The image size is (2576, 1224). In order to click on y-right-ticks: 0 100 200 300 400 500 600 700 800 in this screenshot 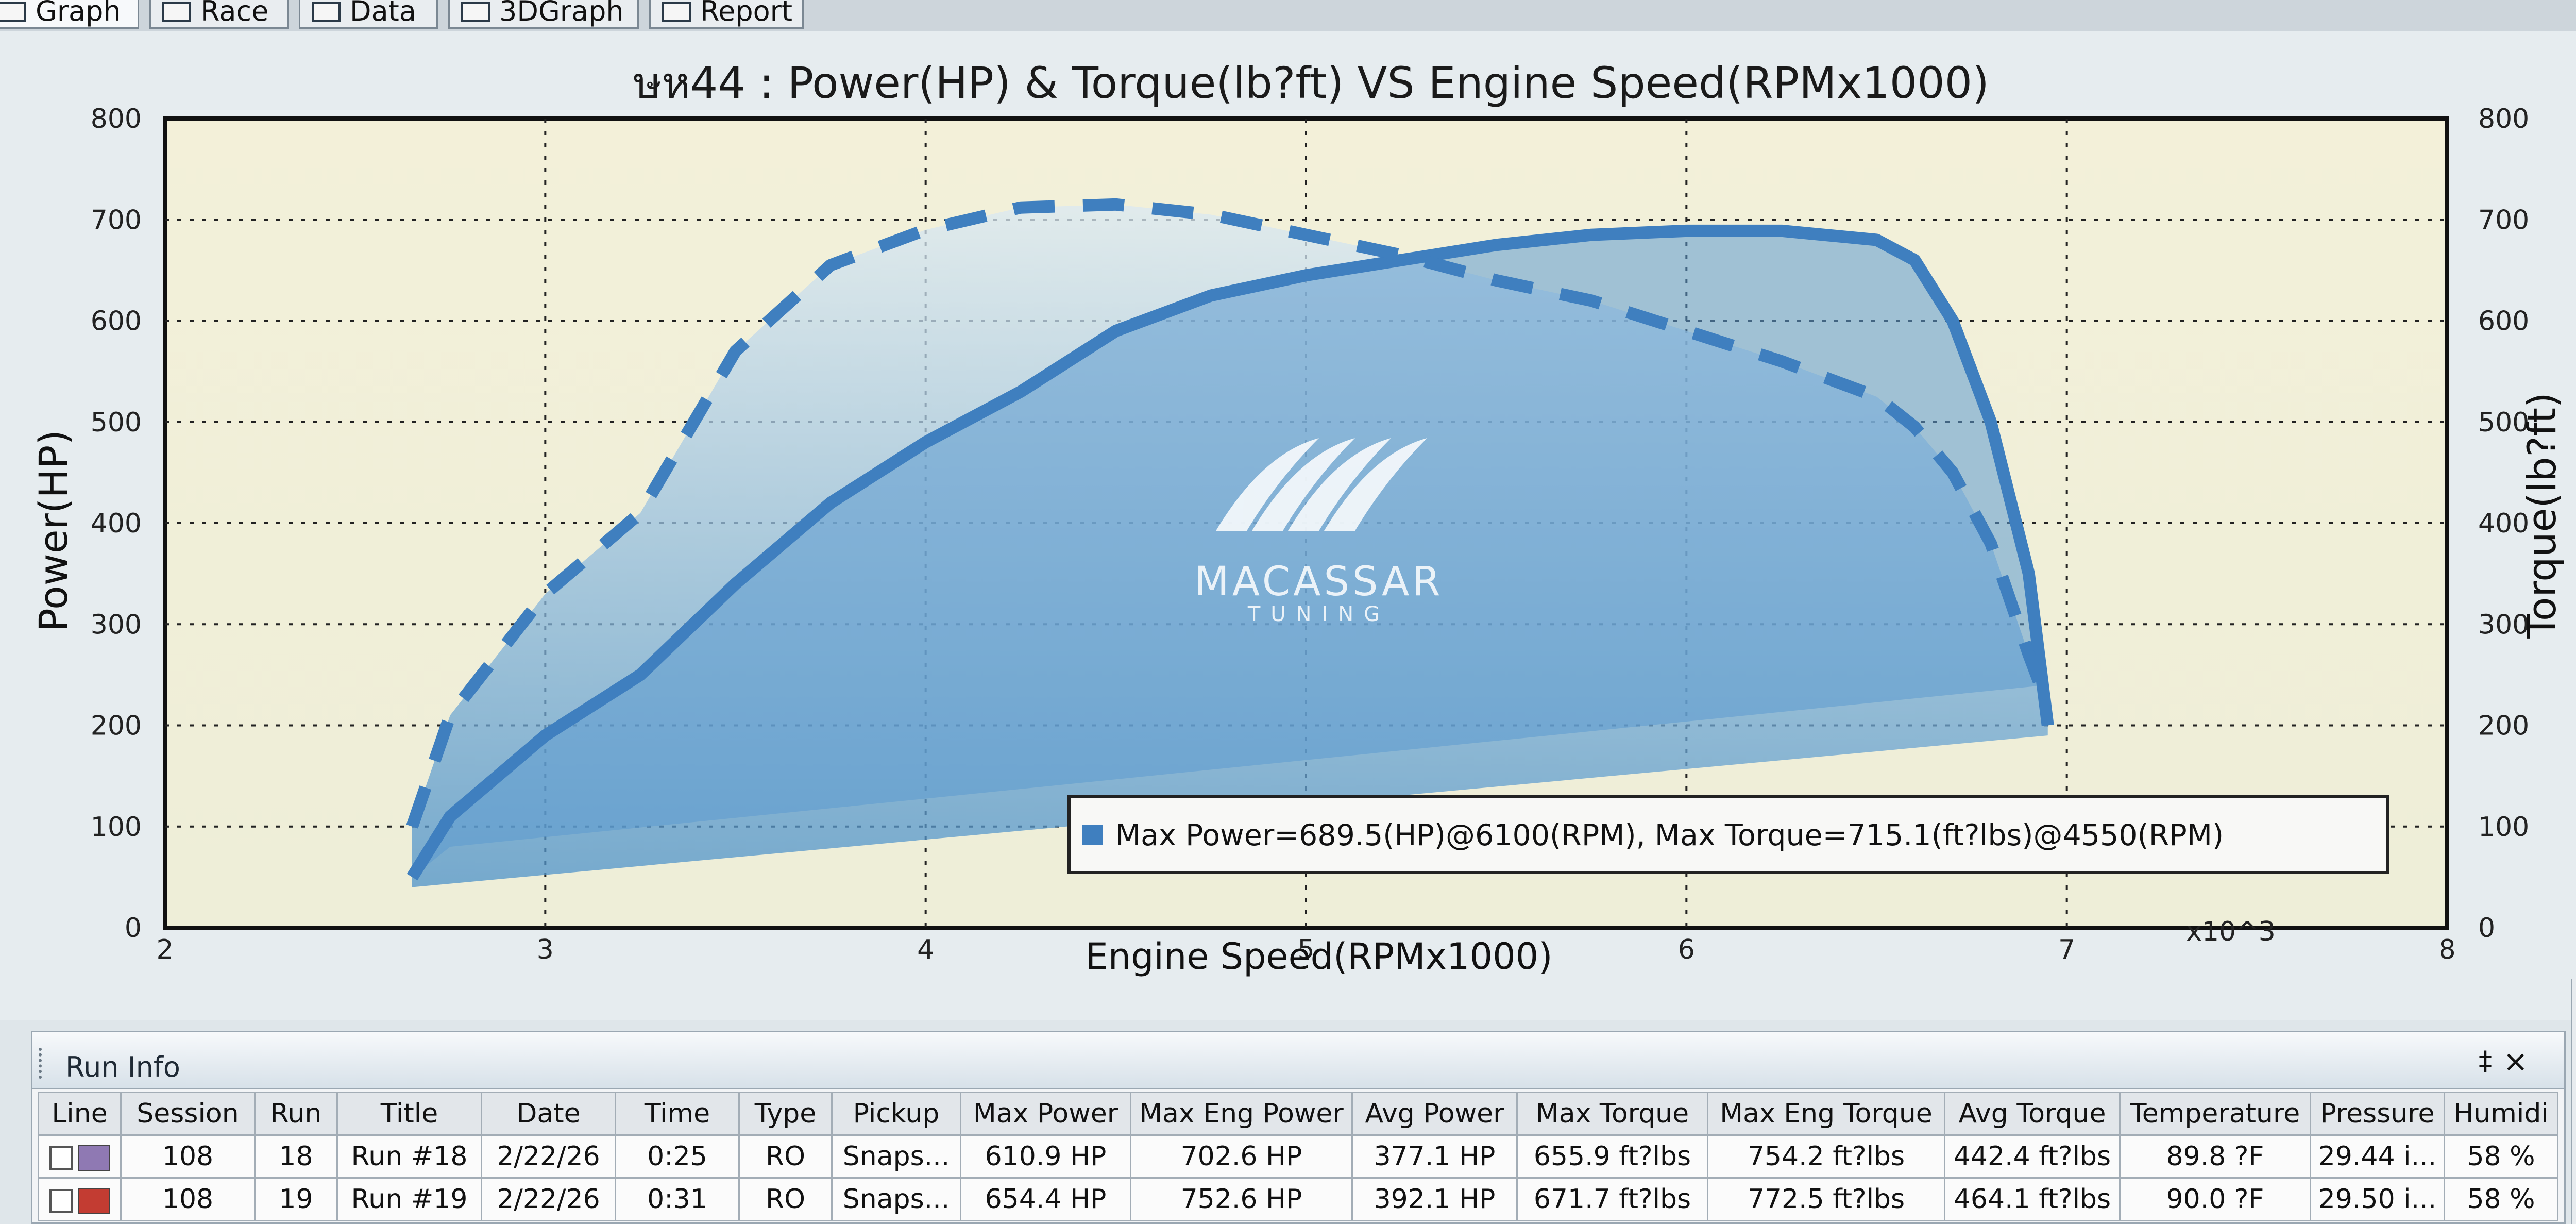, I will do `click(2503, 524)`.